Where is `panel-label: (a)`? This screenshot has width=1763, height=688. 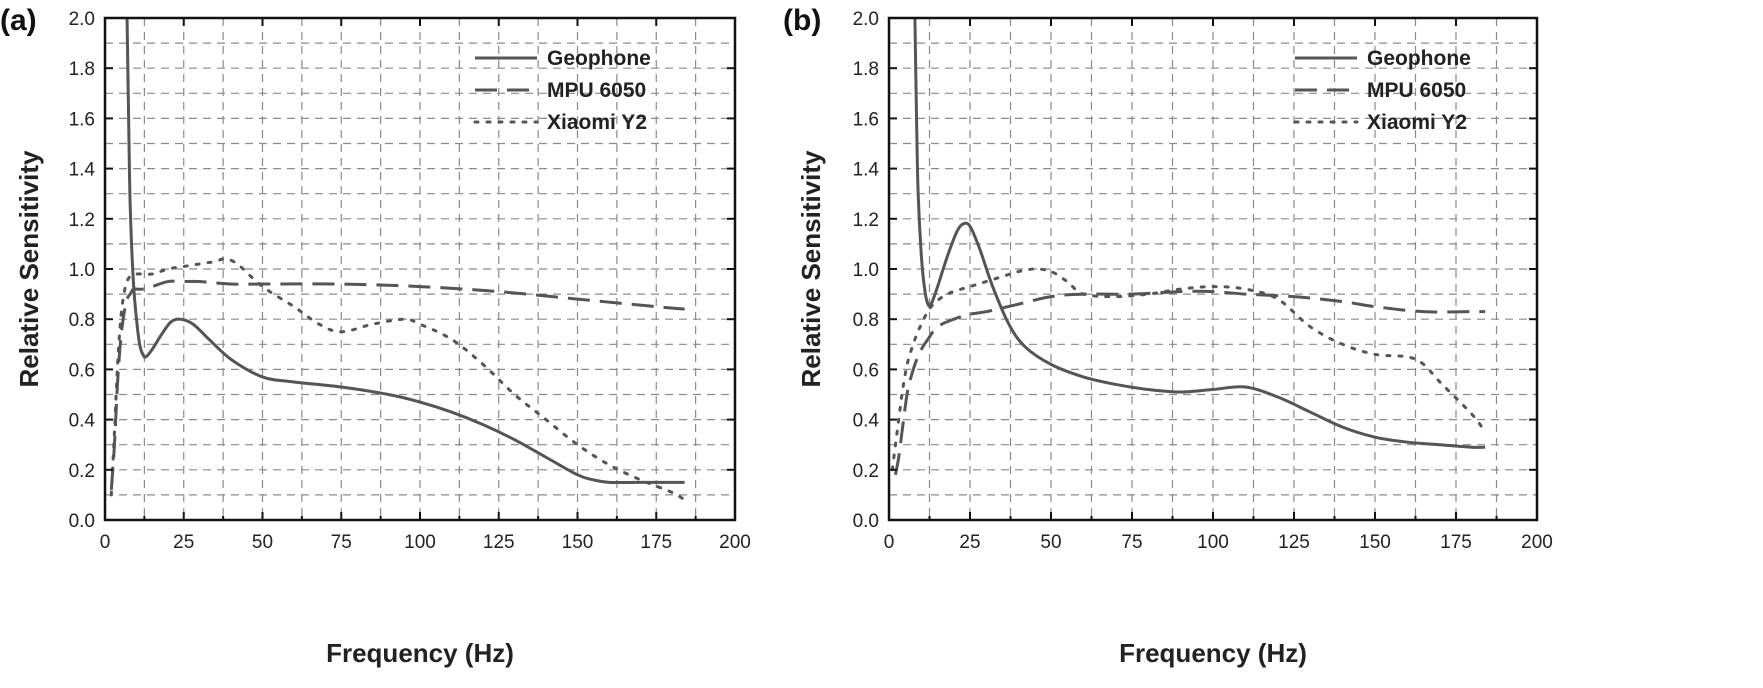 panel-label: (a) is located at coordinates (18, 20).